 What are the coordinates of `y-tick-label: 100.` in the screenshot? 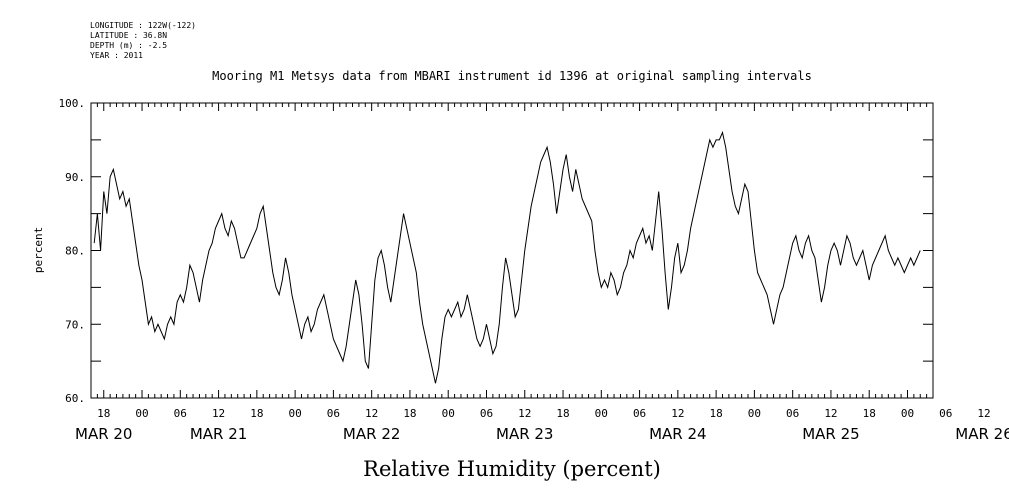 It's located at (72, 103).